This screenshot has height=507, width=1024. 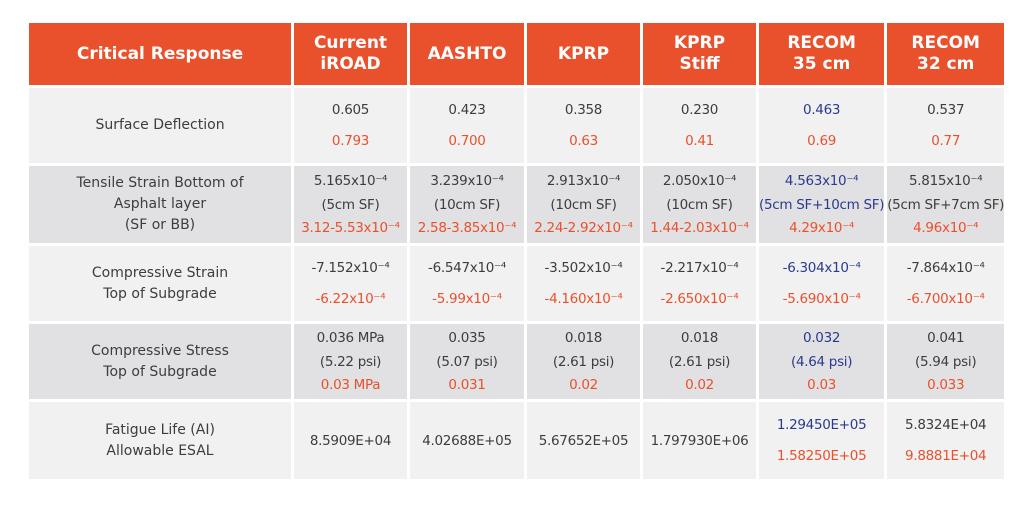 I want to click on cell-text: (4.64 psi), so click(x=821, y=361).